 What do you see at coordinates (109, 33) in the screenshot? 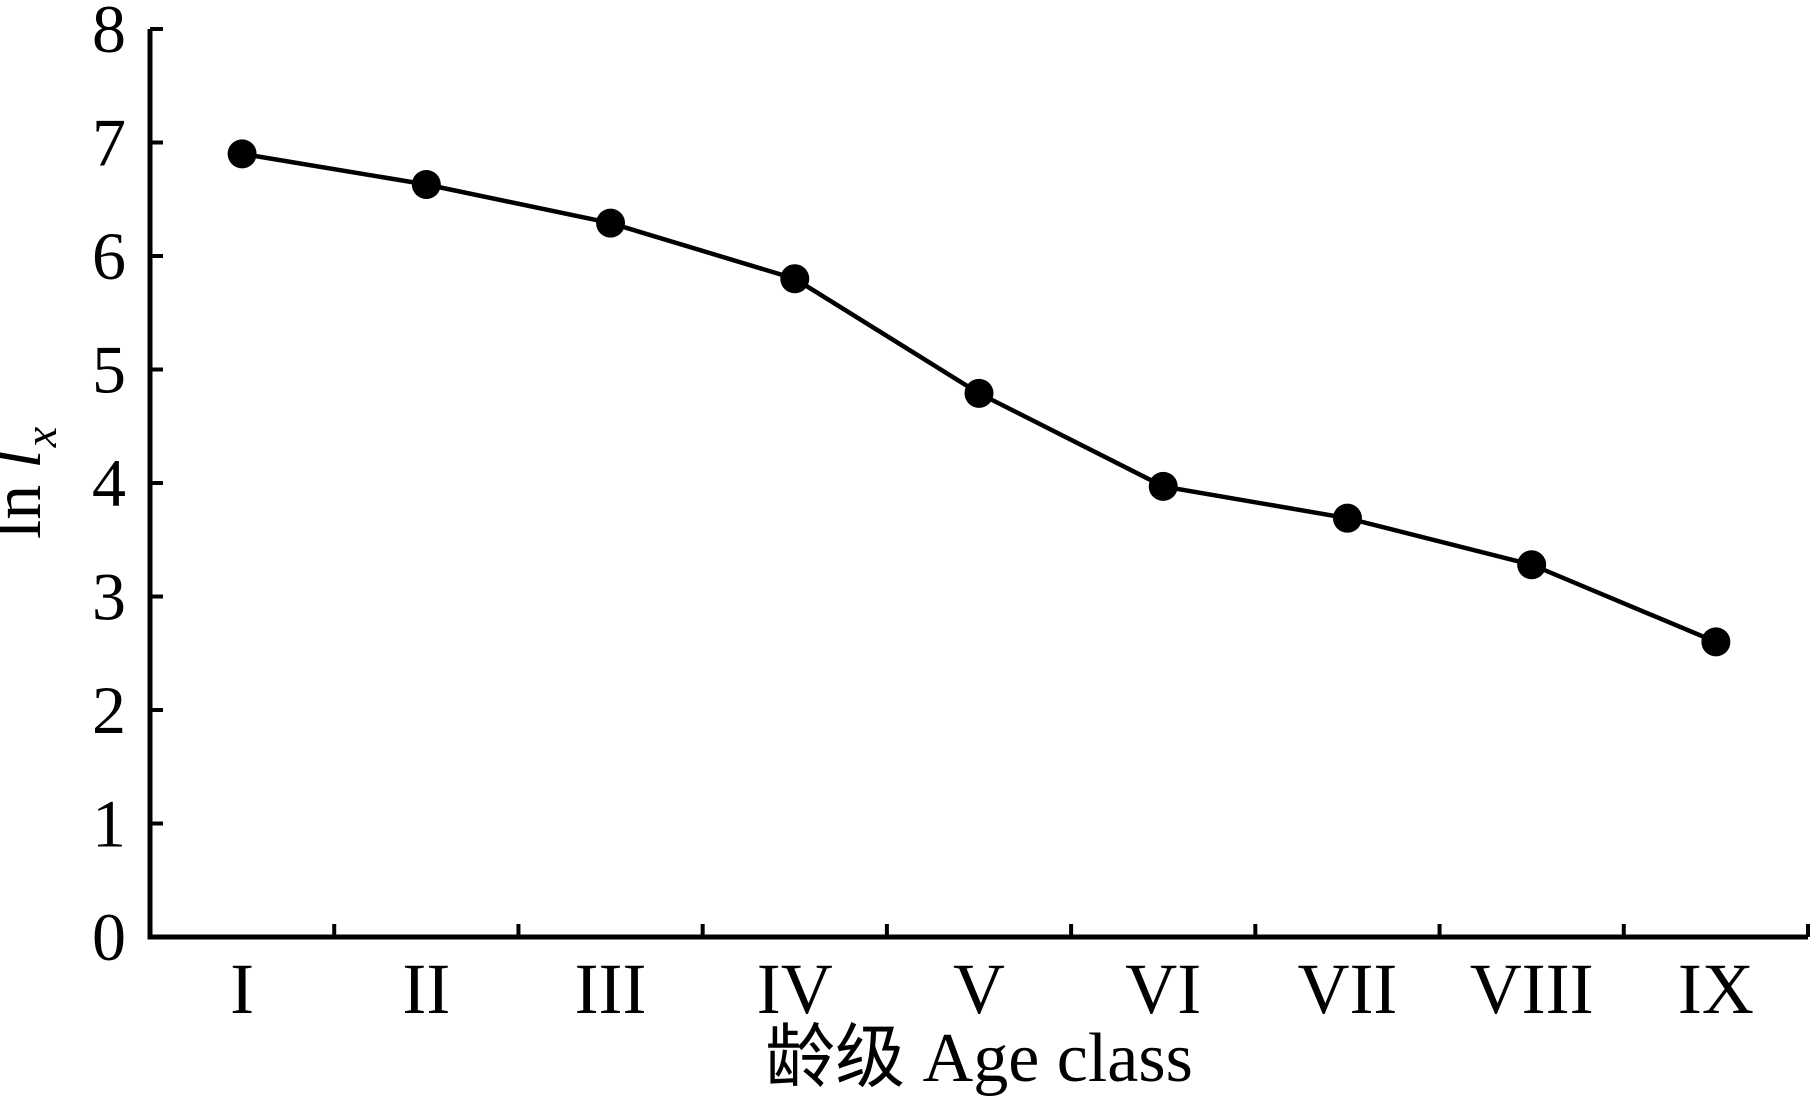
I see `y-tick-label: 8` at bounding box center [109, 33].